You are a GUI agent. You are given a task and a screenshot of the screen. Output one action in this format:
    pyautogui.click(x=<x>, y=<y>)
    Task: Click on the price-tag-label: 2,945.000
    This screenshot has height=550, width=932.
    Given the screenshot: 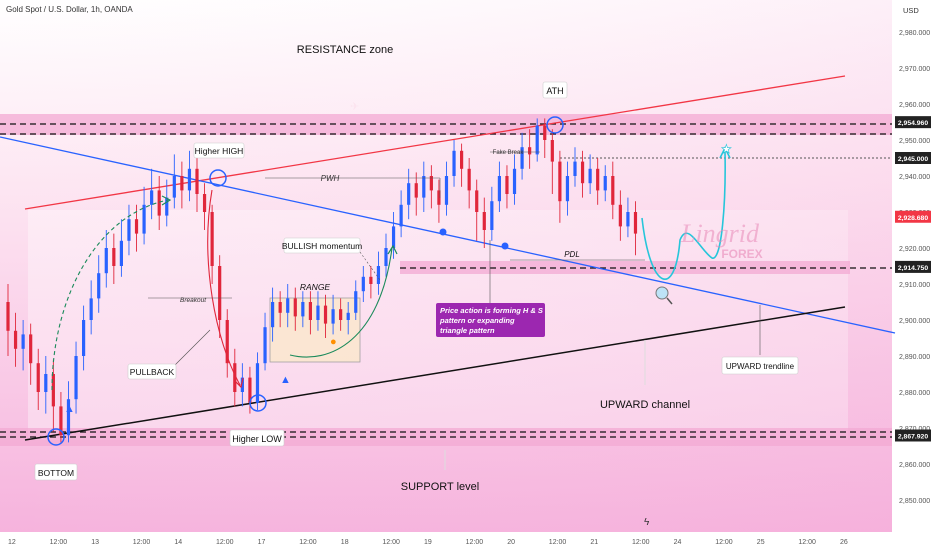 What is the action you would take?
    pyautogui.click(x=913, y=159)
    